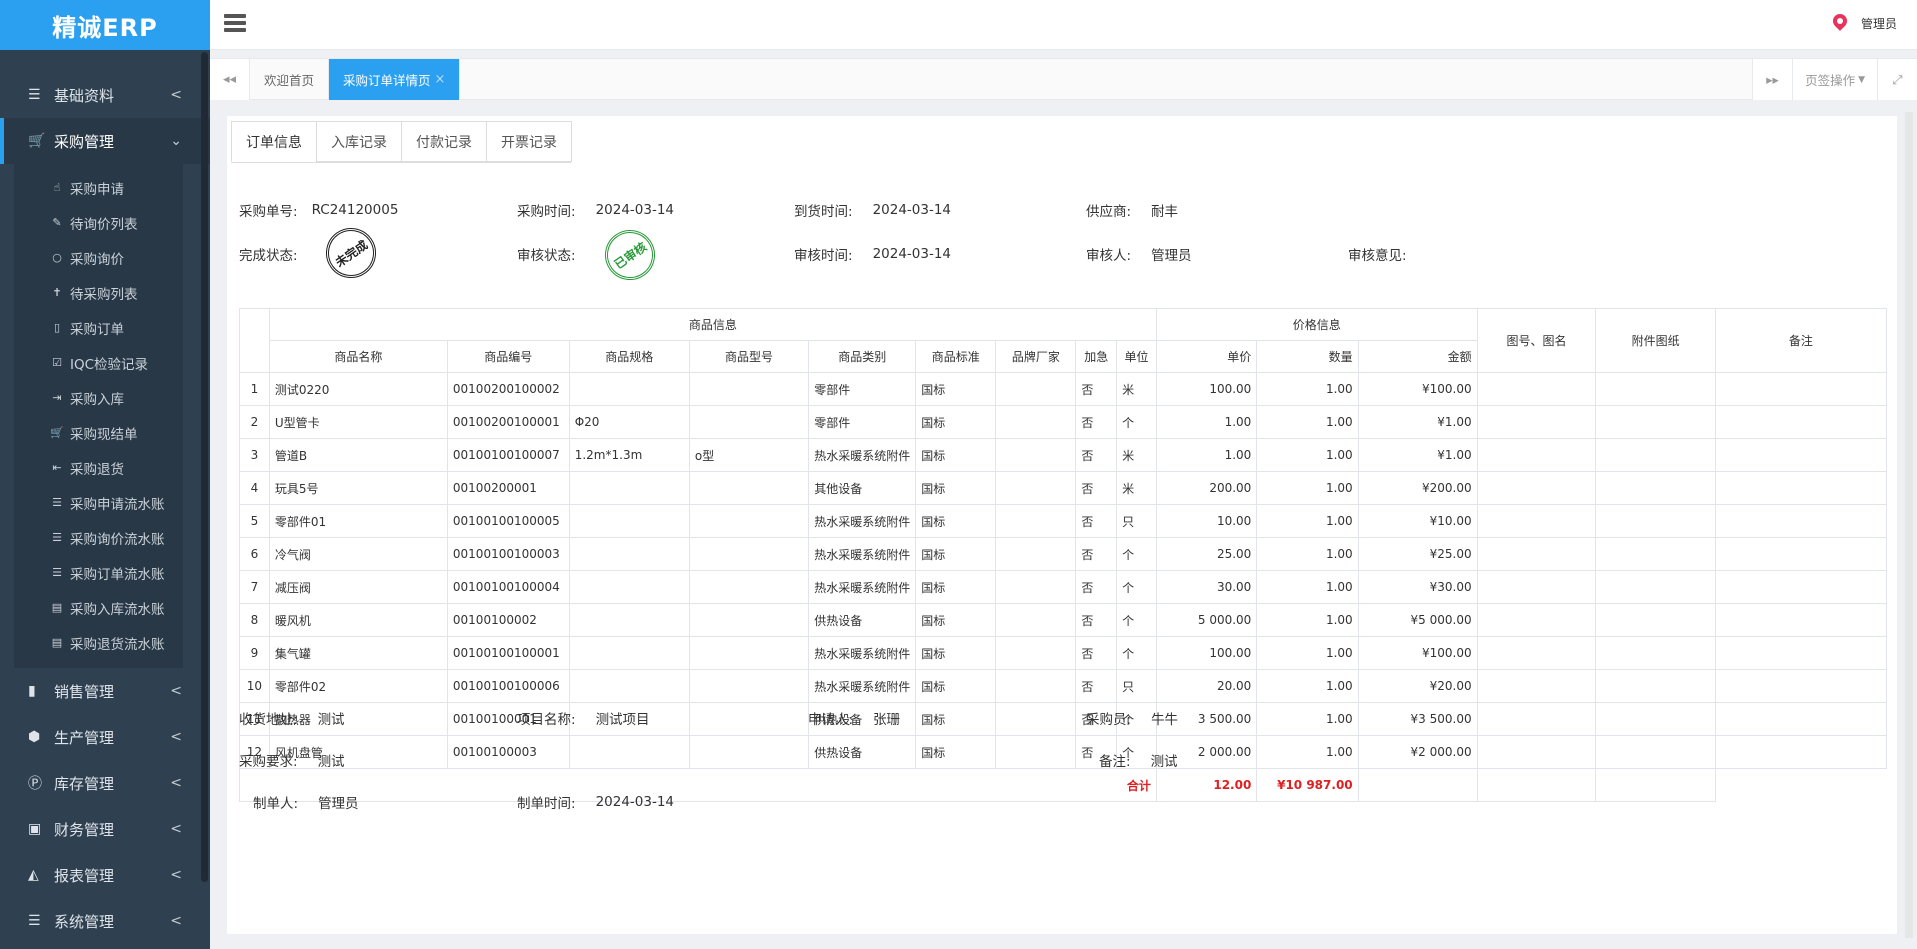  Describe the element at coordinates (105, 691) in the screenshot. I see `sidebar-item-sales: ▮ 销售管理 <` at that location.